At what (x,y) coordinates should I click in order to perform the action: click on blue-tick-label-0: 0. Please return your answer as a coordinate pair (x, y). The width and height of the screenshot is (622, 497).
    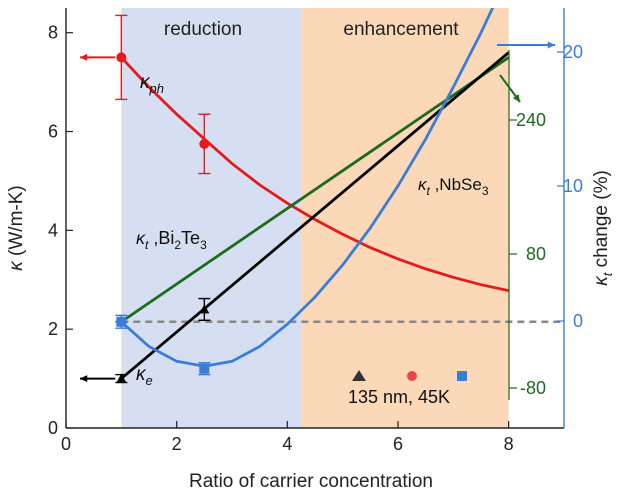
    Looking at the image, I should click on (578, 321).